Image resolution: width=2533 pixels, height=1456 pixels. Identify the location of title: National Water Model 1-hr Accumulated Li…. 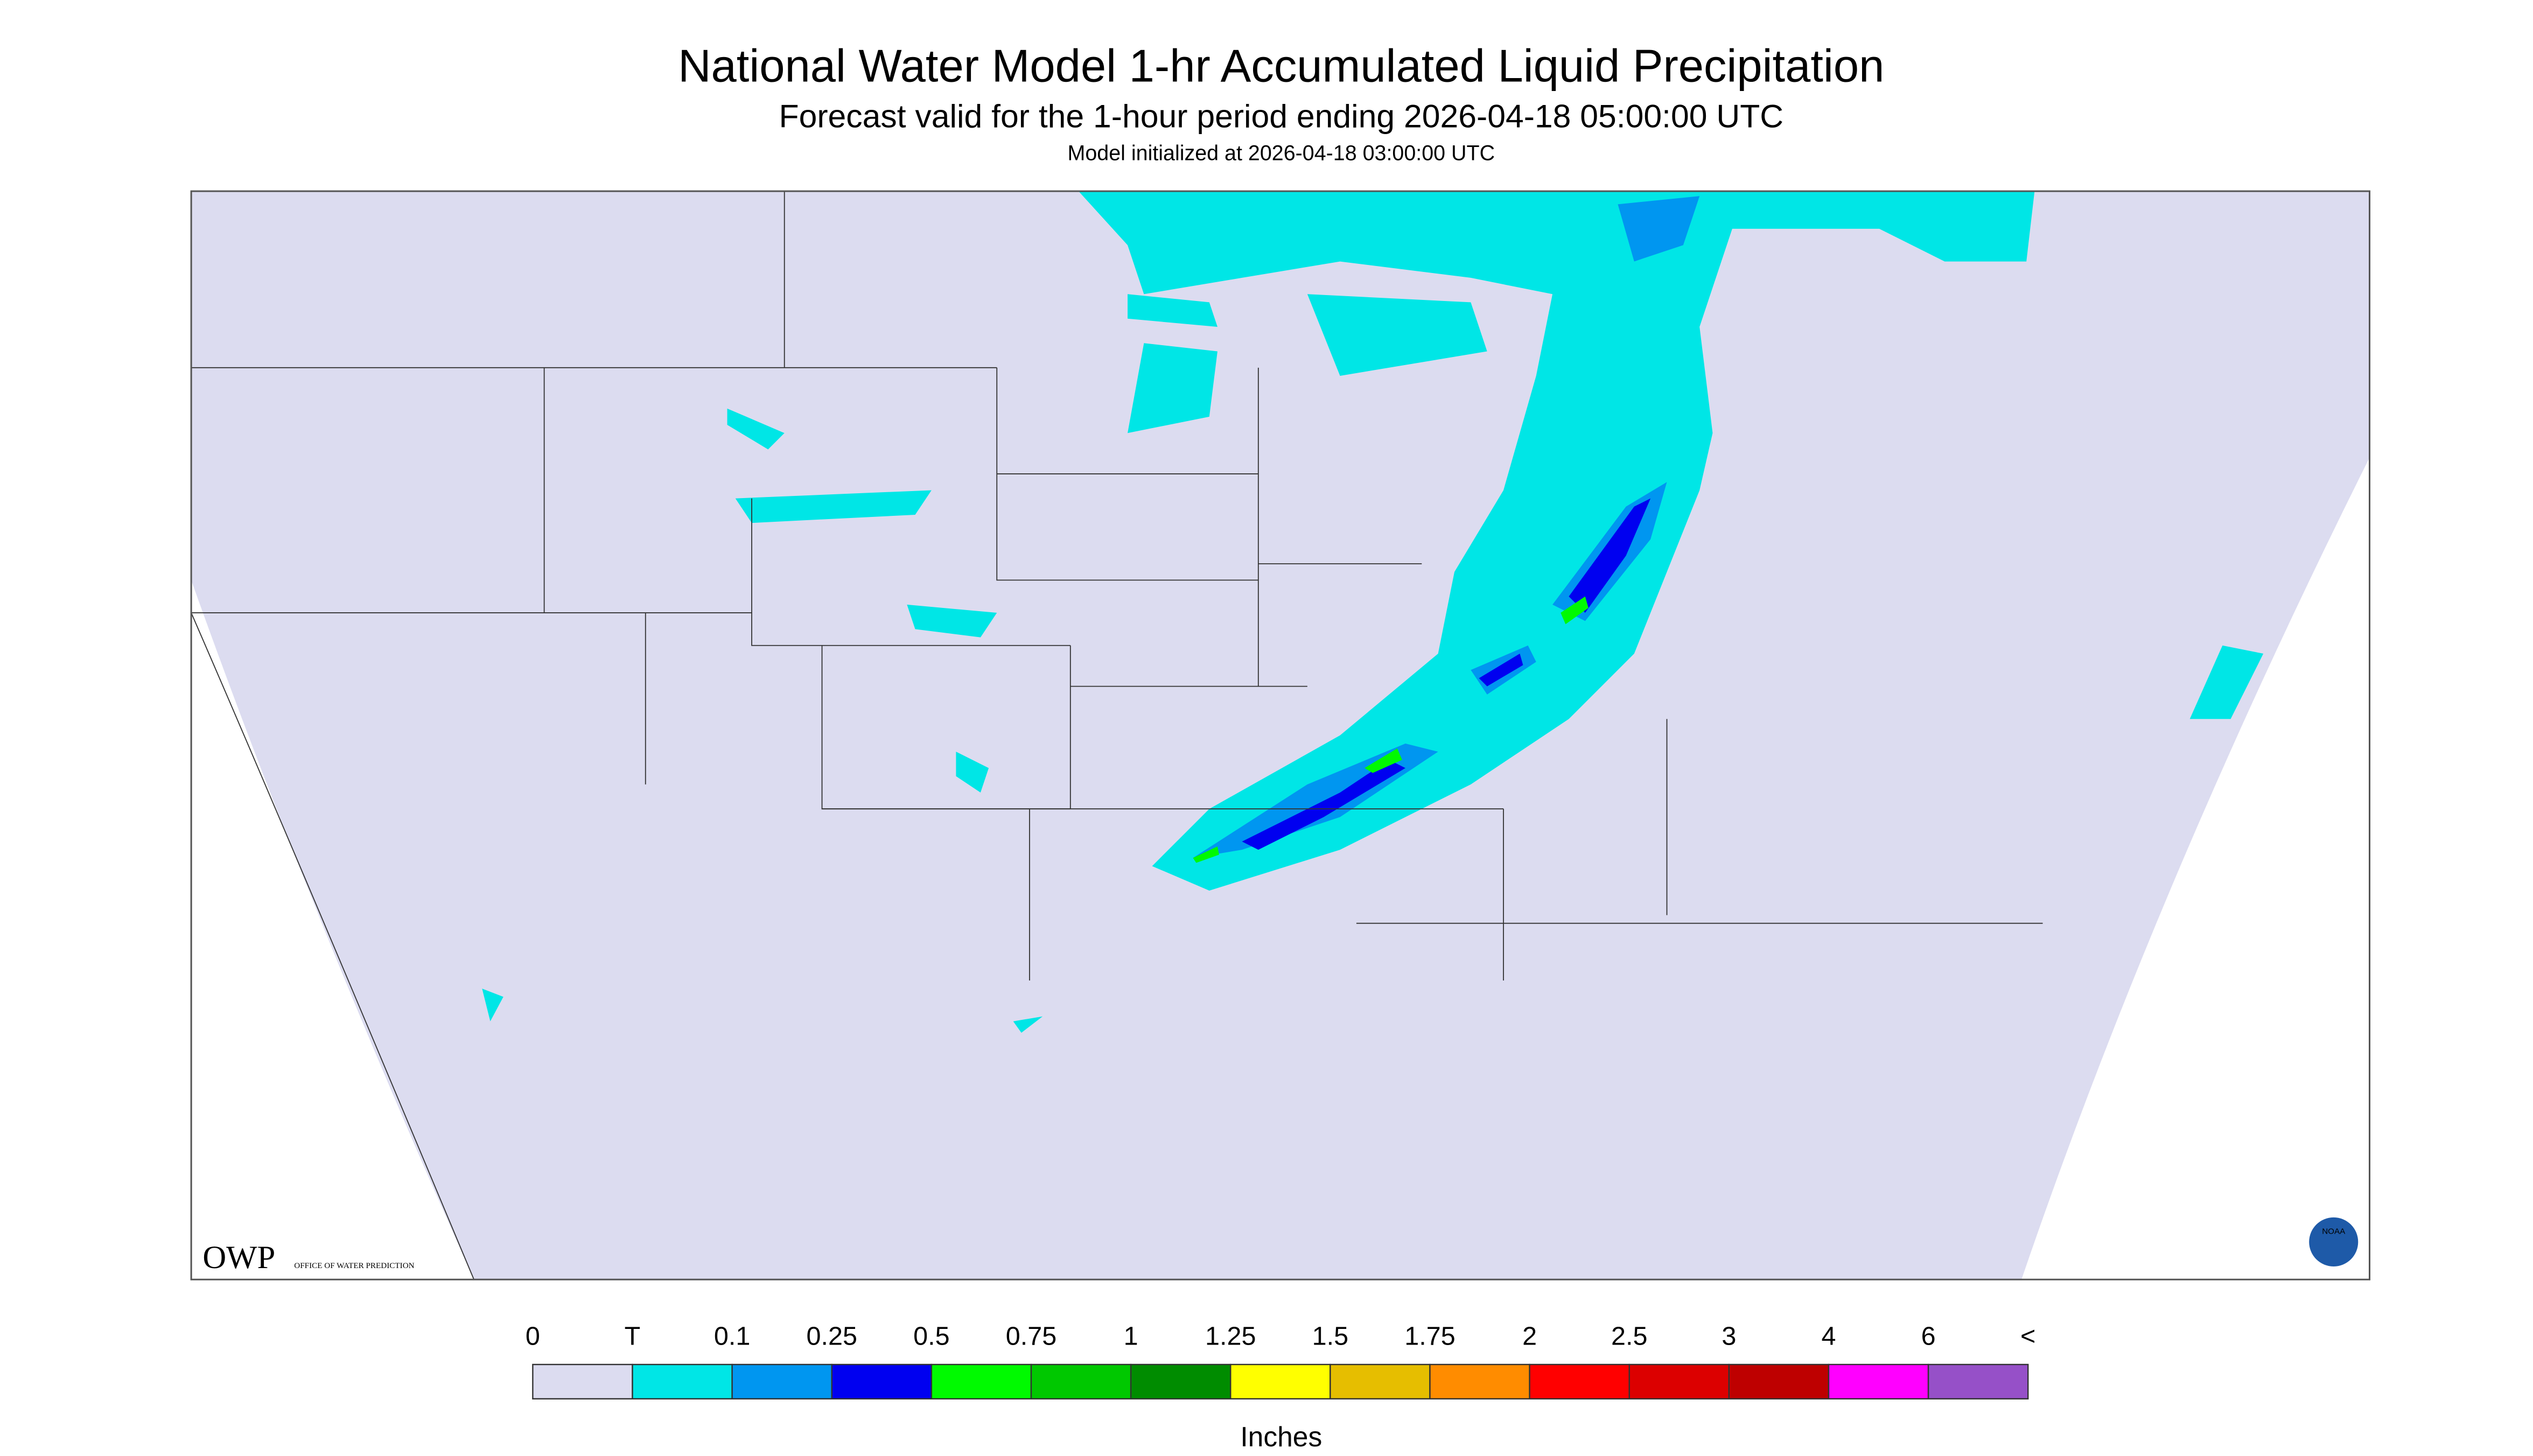
(1281, 66).